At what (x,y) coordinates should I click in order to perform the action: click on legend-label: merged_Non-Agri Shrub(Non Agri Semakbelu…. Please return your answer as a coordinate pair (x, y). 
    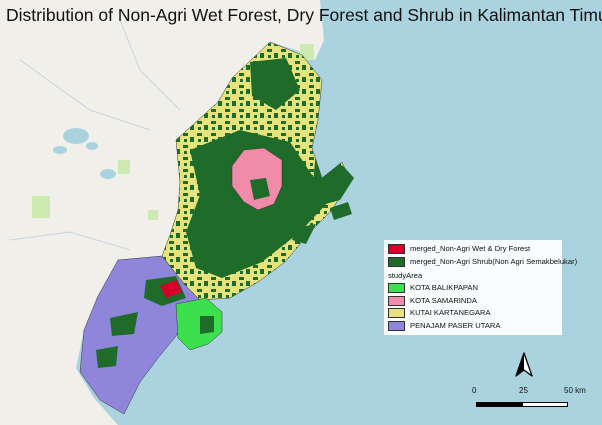
    Looking at the image, I should click on (494, 261).